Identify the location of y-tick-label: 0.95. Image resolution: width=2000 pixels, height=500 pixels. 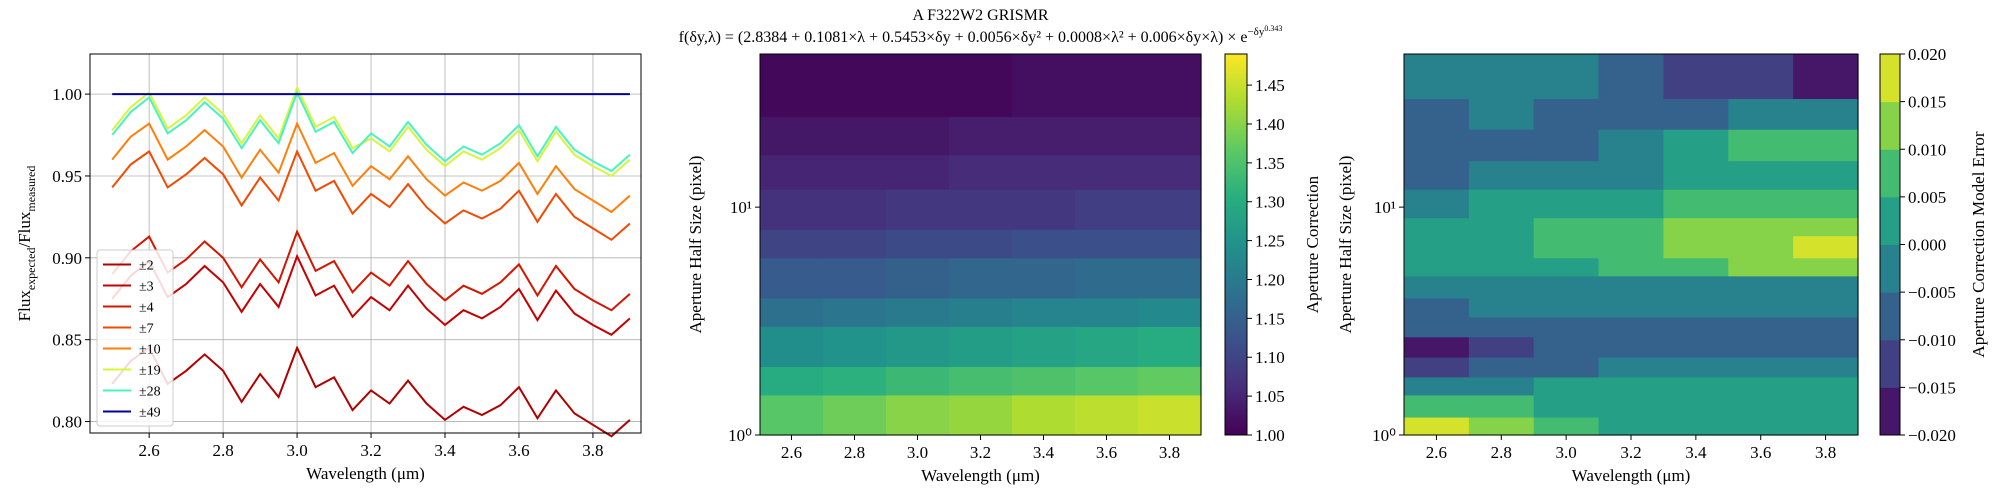
(67, 176).